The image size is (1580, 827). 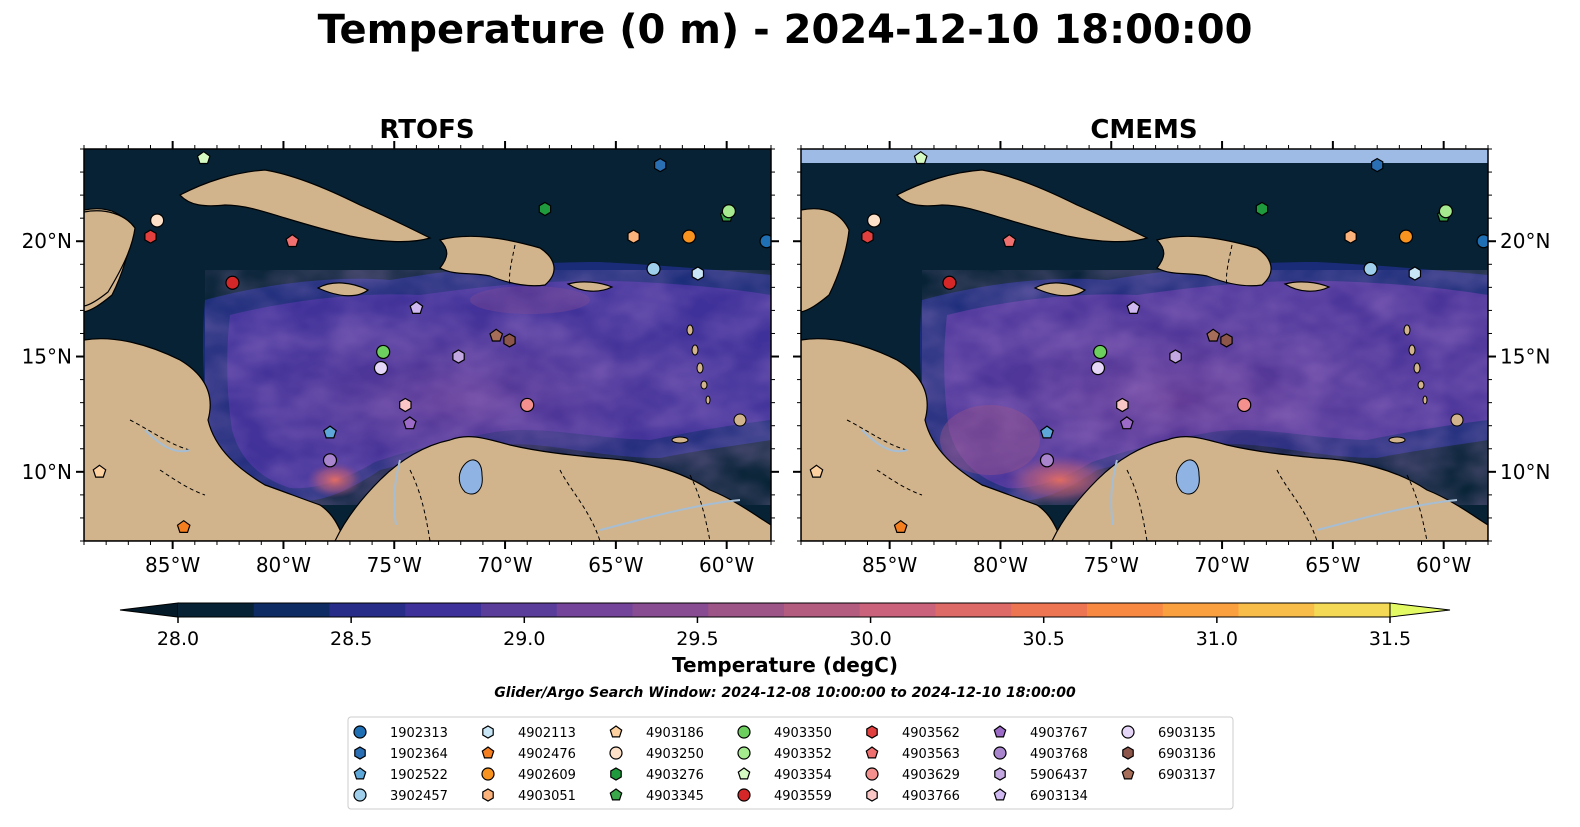 What do you see at coordinates (1159, 480) in the screenshot?
I see `rivers` at bounding box center [1159, 480].